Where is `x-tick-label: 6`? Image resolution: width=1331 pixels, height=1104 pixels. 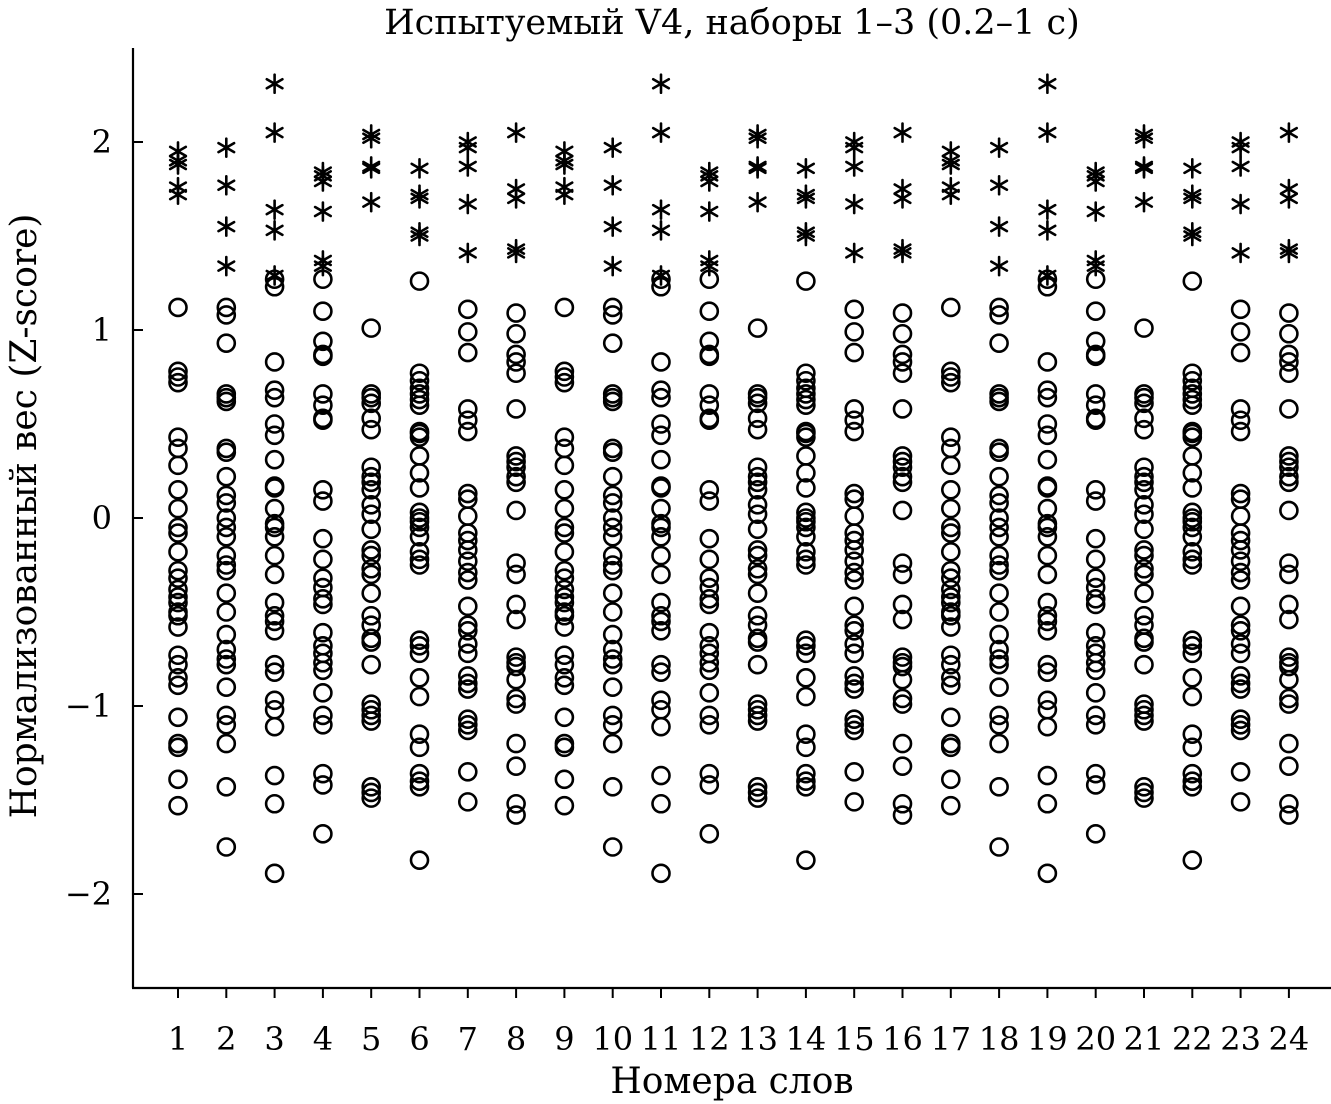 x-tick-label: 6 is located at coordinates (419, 1039).